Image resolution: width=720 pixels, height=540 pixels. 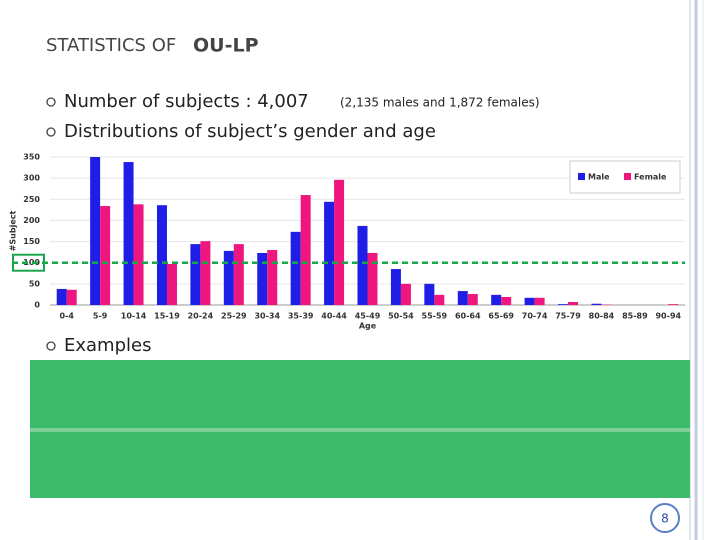 What do you see at coordinates (51, 224) in the screenshot?
I see `bullet-icons` at bounding box center [51, 224].